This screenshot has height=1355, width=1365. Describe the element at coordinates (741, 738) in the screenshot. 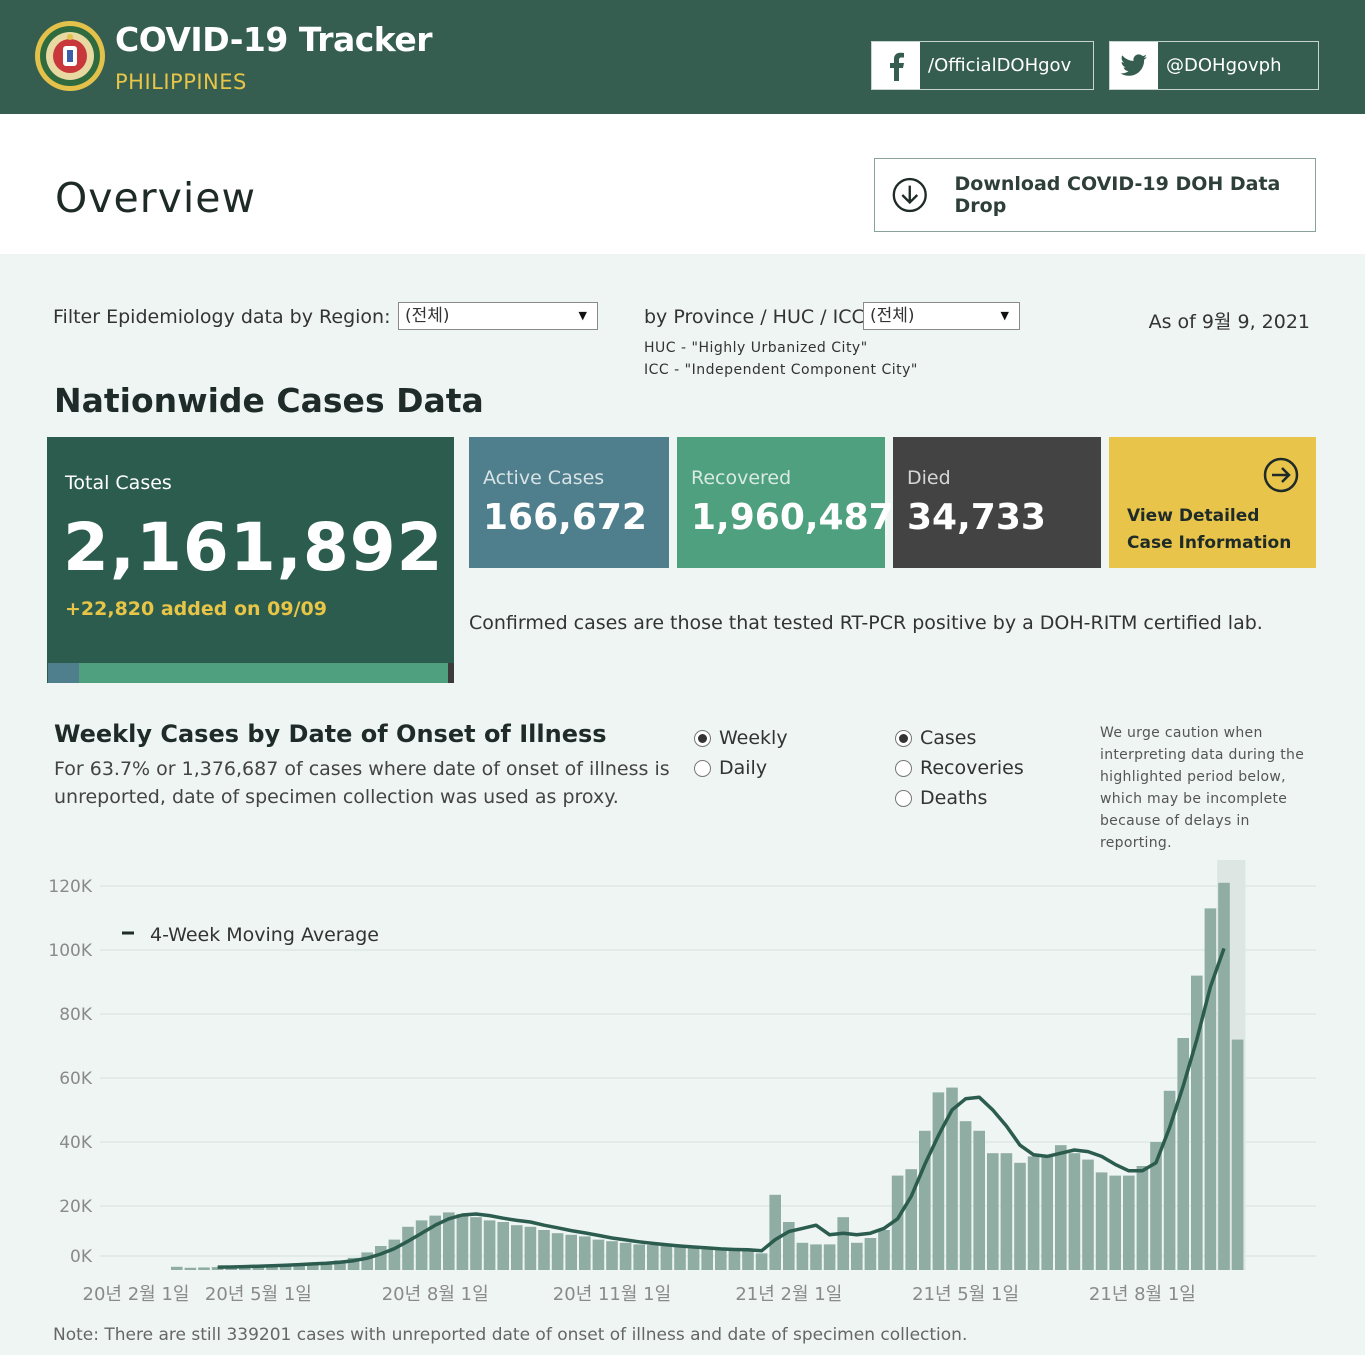

I see `radio-weekly: Weekly` at that location.